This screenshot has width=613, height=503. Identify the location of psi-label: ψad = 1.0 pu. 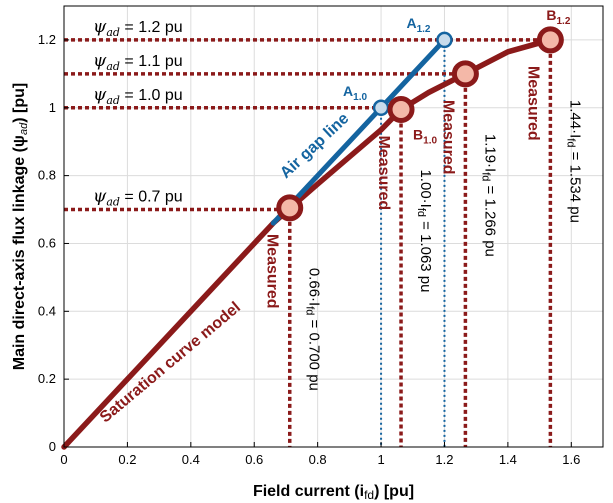
(138, 96).